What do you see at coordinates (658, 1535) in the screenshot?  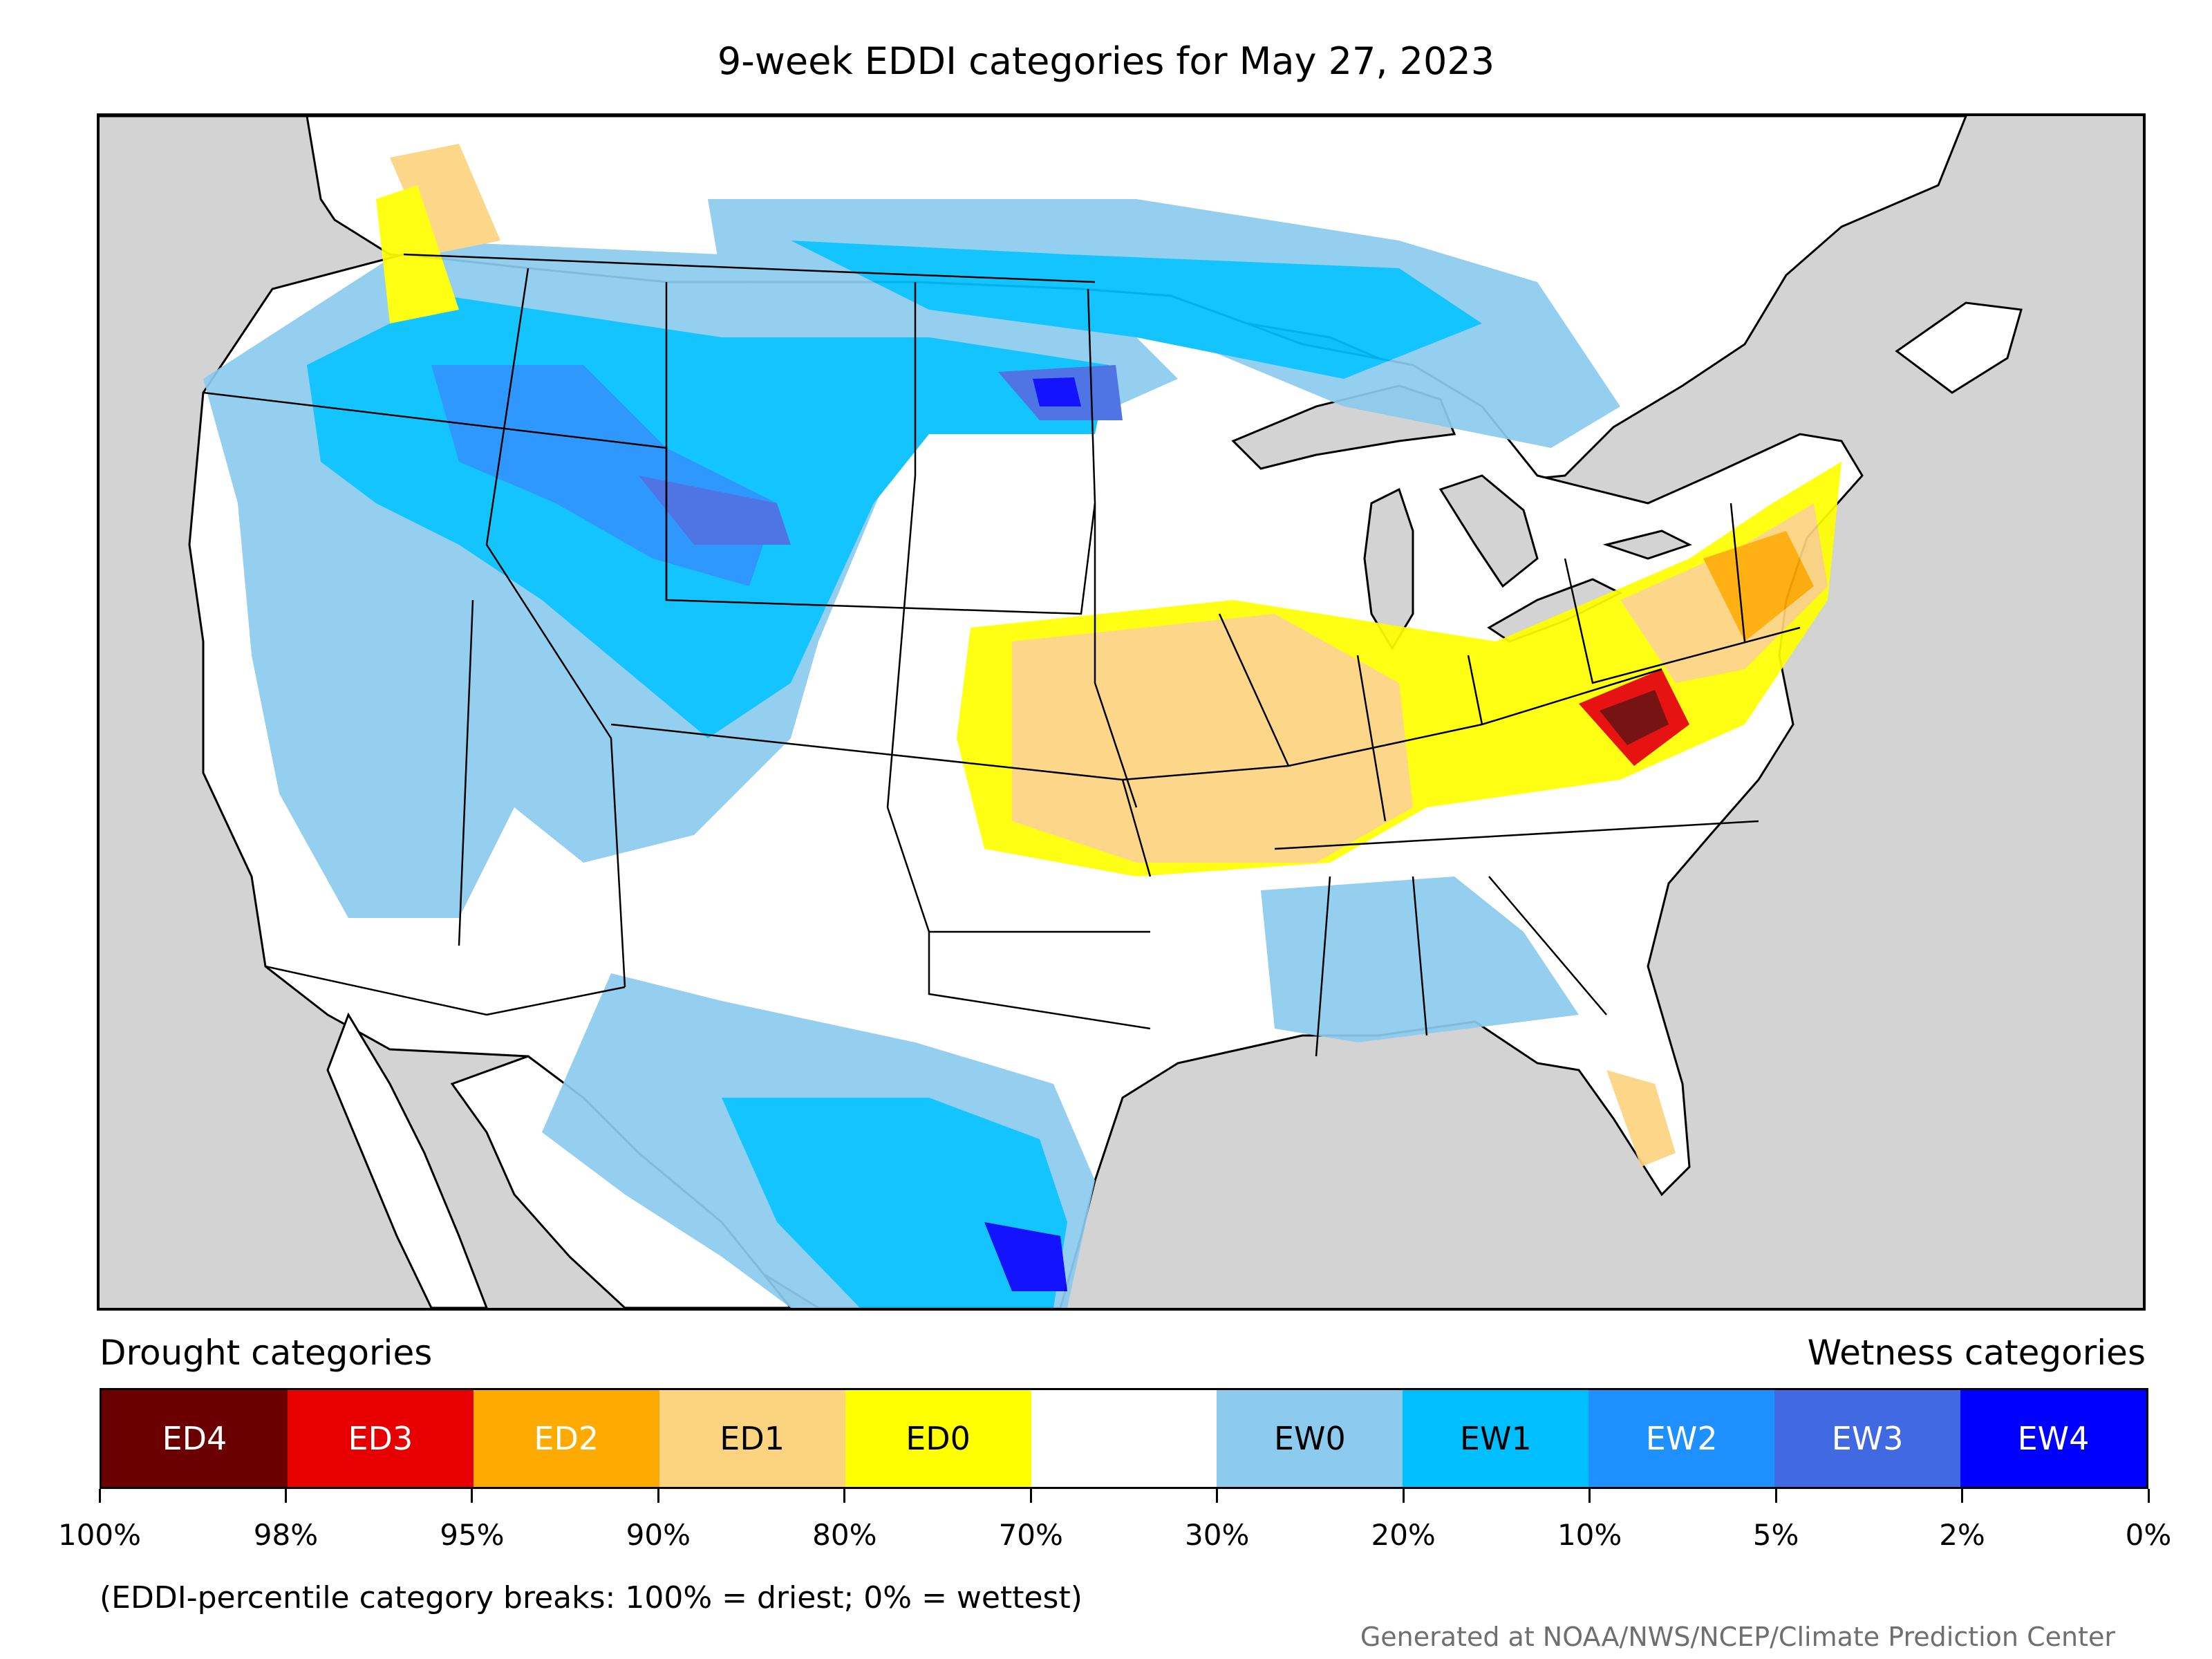 I see `colorbar-tick-label: 90%` at bounding box center [658, 1535].